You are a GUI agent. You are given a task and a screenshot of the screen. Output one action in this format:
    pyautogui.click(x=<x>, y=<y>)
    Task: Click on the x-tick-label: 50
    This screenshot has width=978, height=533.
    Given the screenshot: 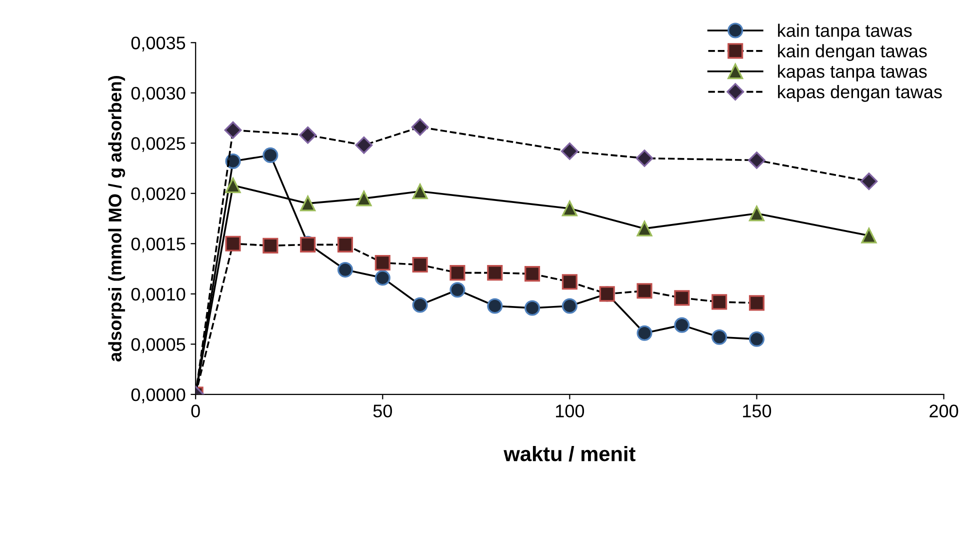 What is the action you would take?
    pyautogui.click(x=382, y=411)
    